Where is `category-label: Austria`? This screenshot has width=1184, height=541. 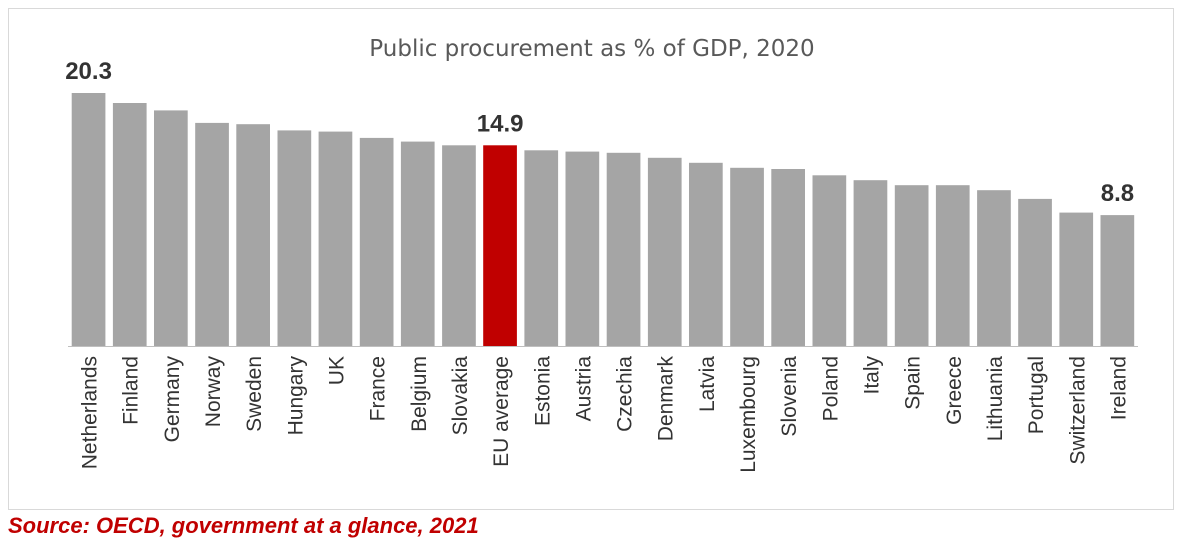
category-label: Austria is located at coordinates (583, 389).